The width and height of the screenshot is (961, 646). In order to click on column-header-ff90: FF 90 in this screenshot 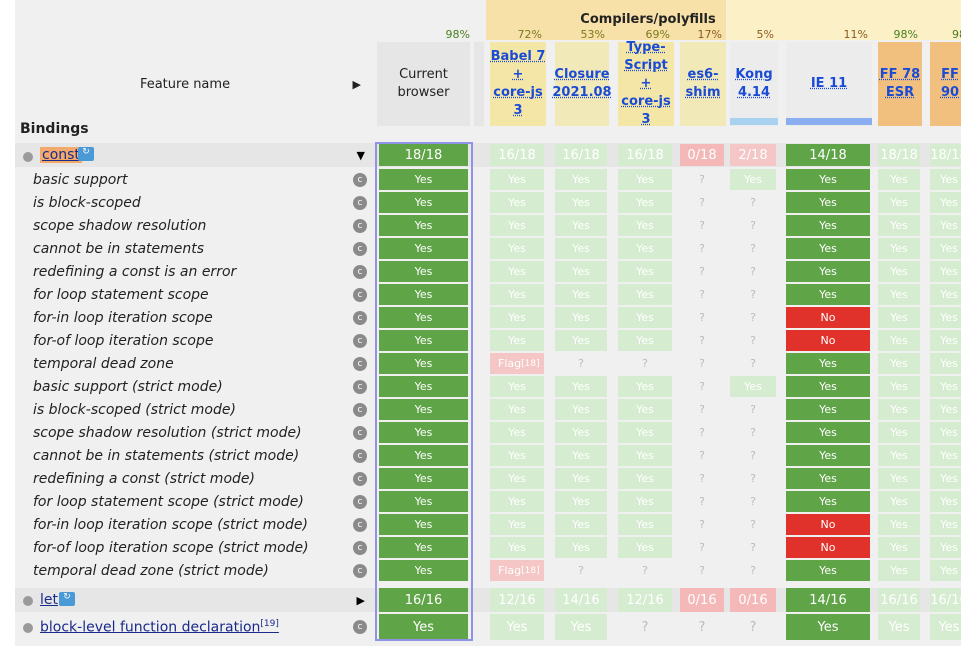, I will do `click(945, 84)`.